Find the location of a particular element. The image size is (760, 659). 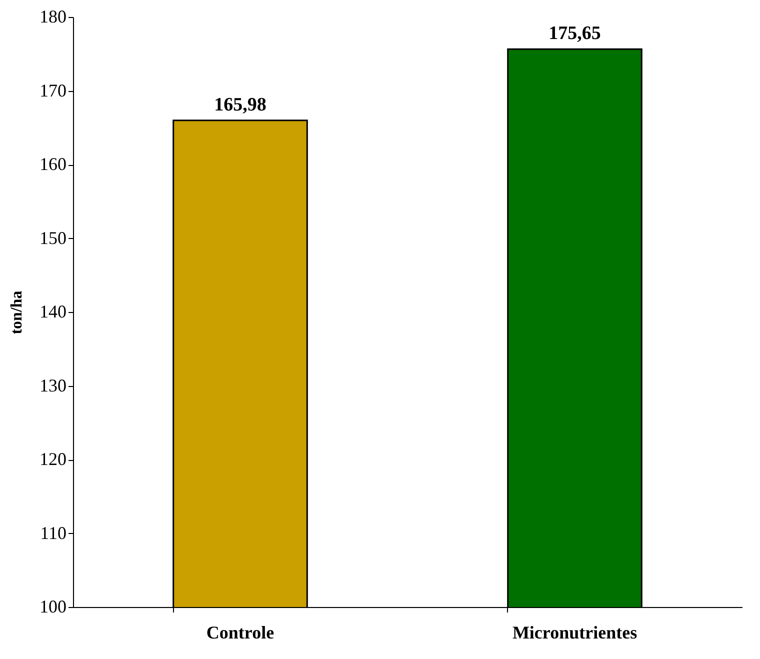

x-tick-label: Micronutrientes is located at coordinates (575, 632).